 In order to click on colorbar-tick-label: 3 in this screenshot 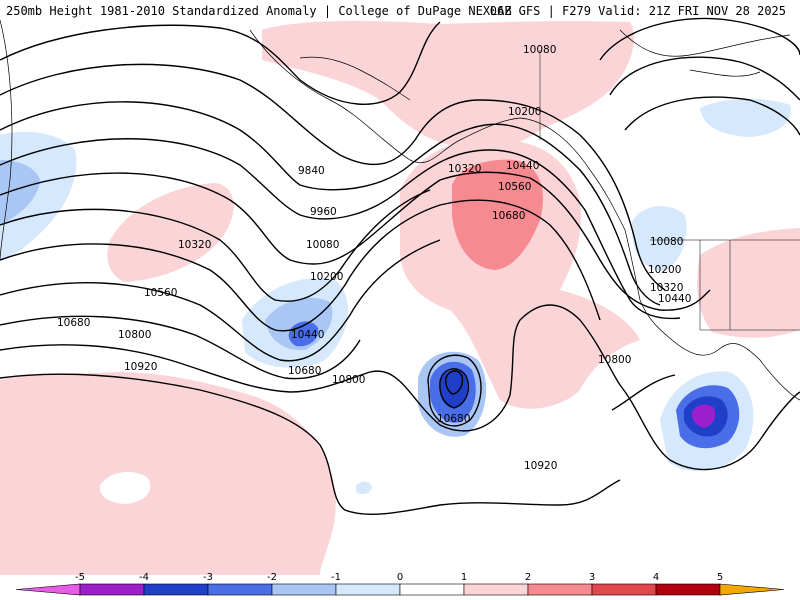, I will do `click(592, 577)`.